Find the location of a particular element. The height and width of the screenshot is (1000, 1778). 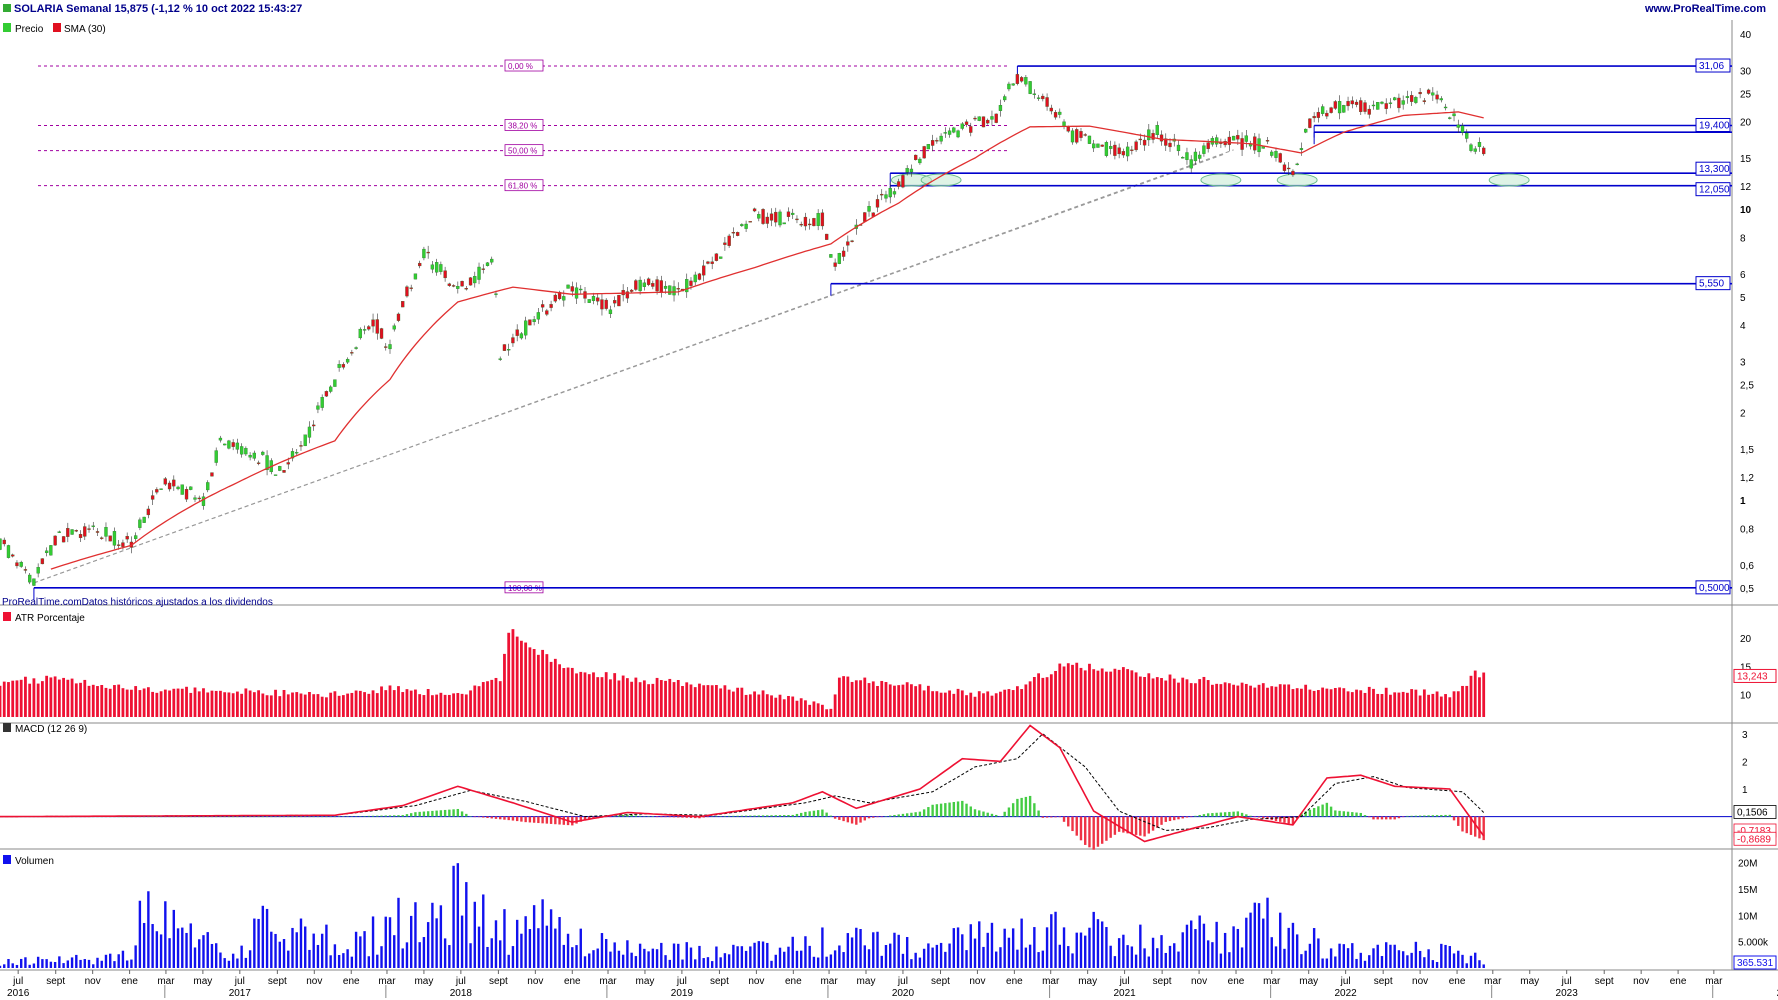

level-label: 13,300 is located at coordinates (1714, 169).